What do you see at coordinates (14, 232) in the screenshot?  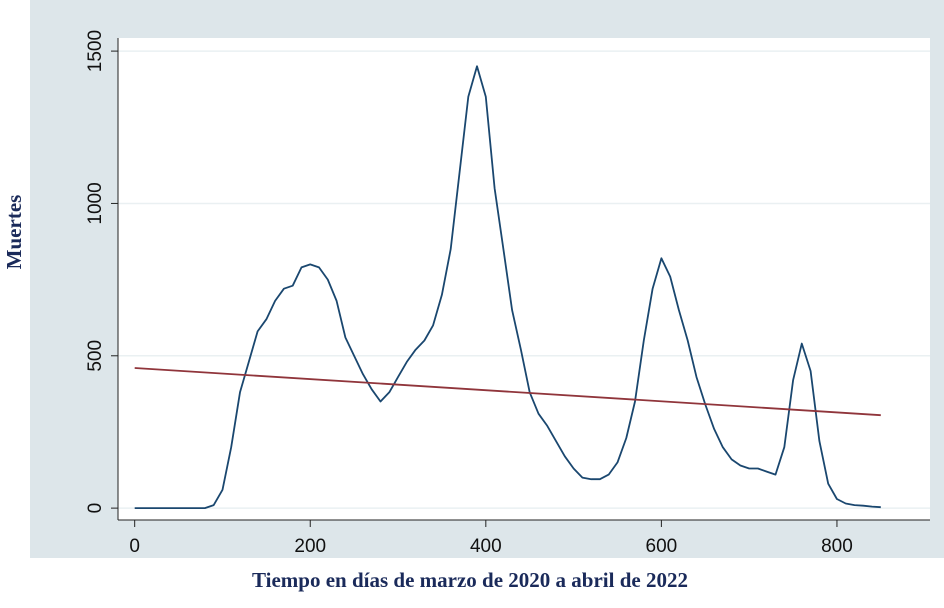 I see `y-axis-title: Muertes` at bounding box center [14, 232].